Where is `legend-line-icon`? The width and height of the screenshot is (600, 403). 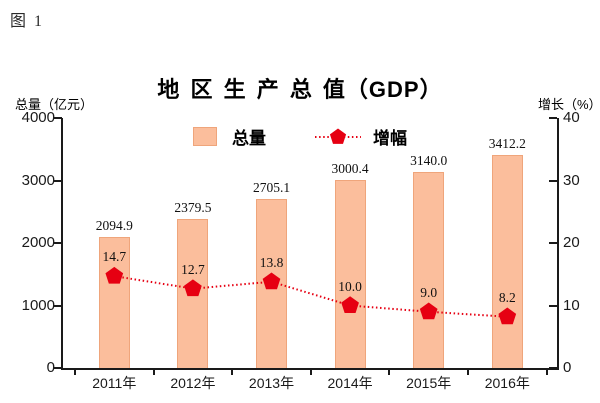 legend-line-icon is located at coordinates (338, 136).